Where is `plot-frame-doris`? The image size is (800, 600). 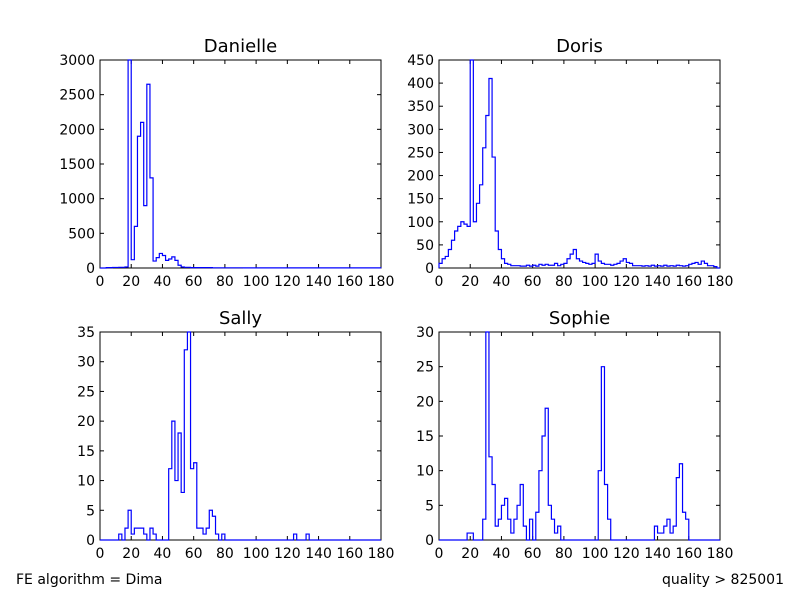
plot-frame-doris is located at coordinates (579, 164).